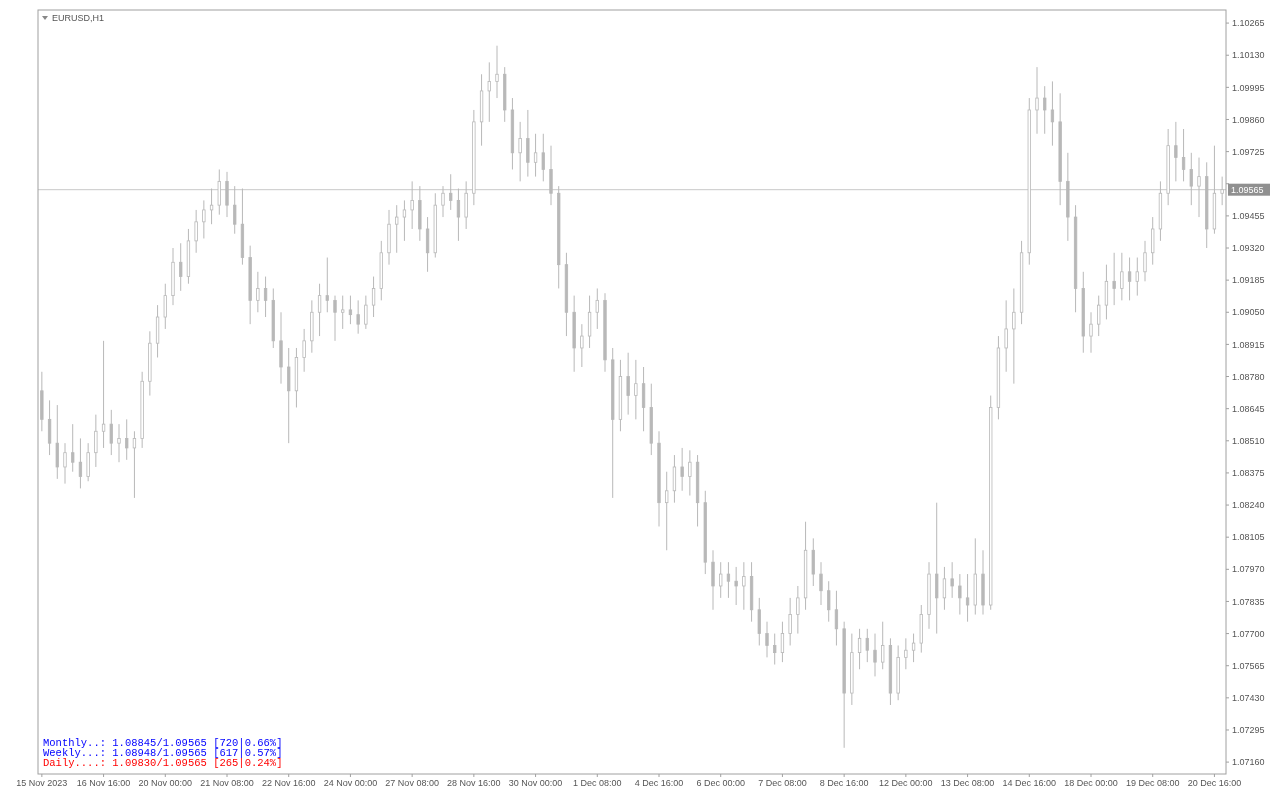 This screenshot has width=1280, height=800. Describe the element at coordinates (1248, 55) in the screenshot. I see `y-tick-label: 1.10130` at that location.